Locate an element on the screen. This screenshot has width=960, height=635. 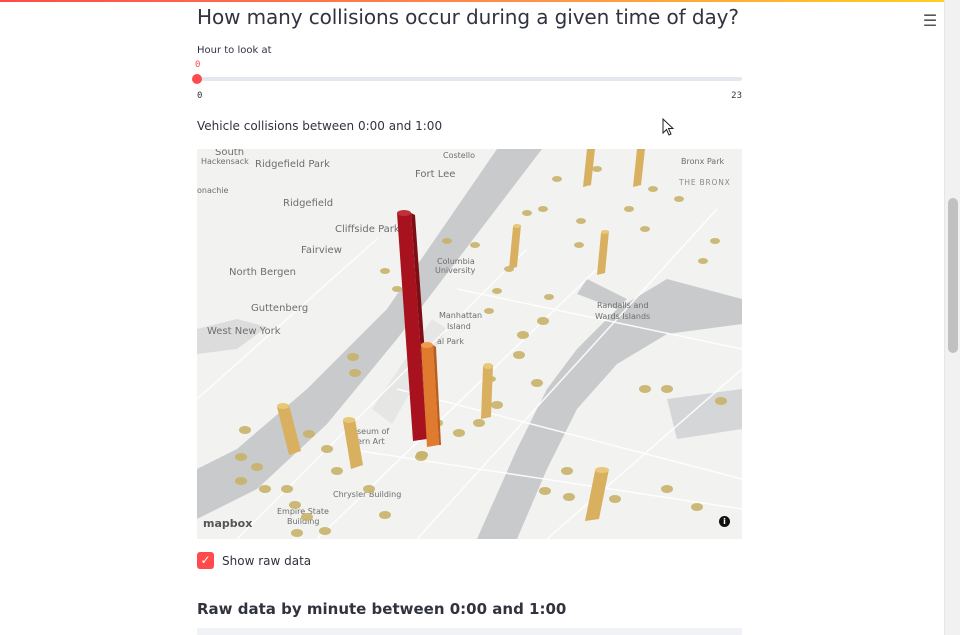
hour-slider-thumb is located at coordinates (197, 79).